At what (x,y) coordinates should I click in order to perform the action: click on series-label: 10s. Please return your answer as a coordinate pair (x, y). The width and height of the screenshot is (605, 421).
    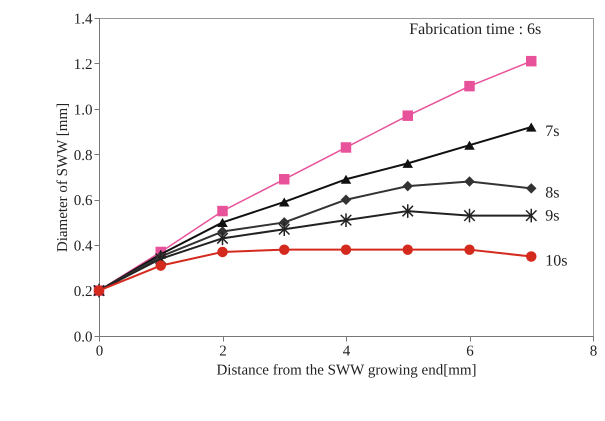
    Looking at the image, I should click on (556, 261).